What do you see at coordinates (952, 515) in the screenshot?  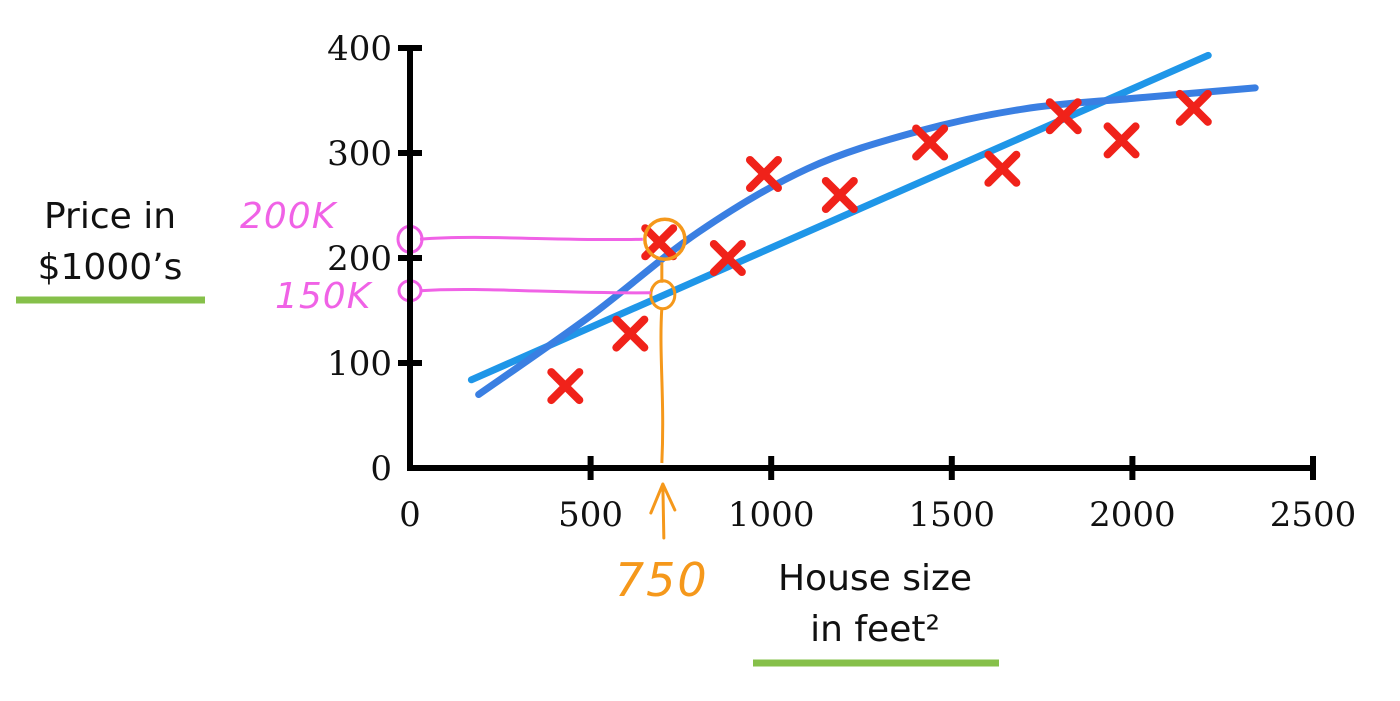 I see `x-tick-label: 1500` at bounding box center [952, 515].